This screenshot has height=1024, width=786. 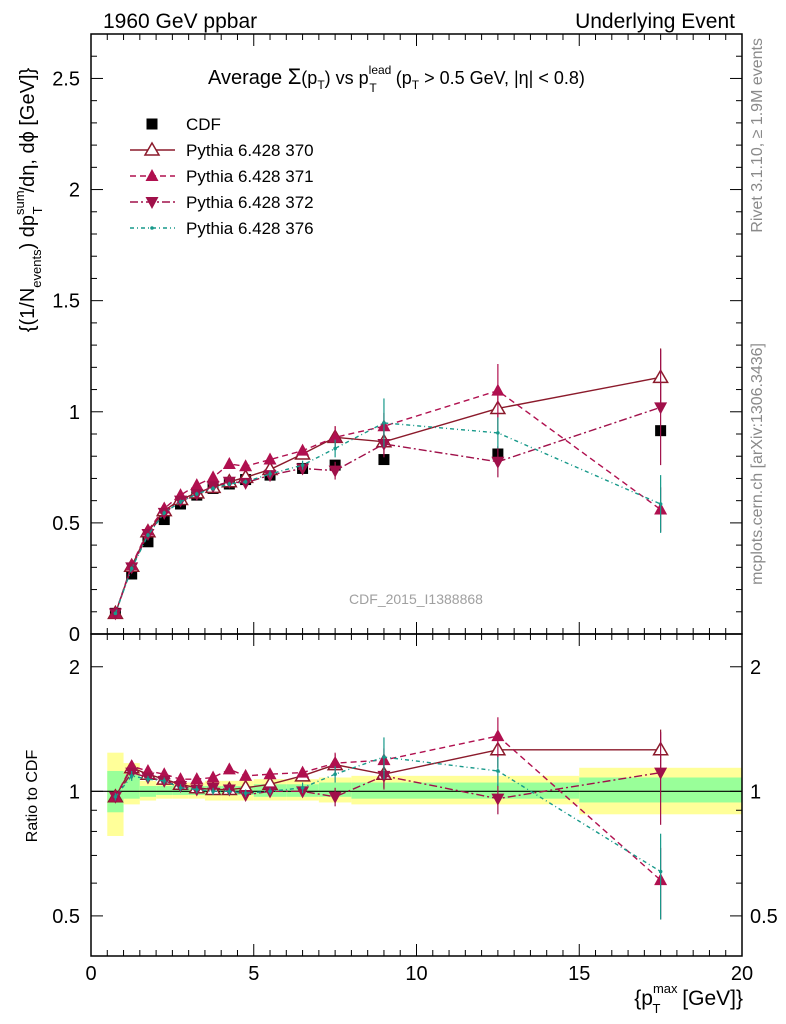 What do you see at coordinates (203, 124) in the screenshot?
I see `legend-label: CDF` at bounding box center [203, 124].